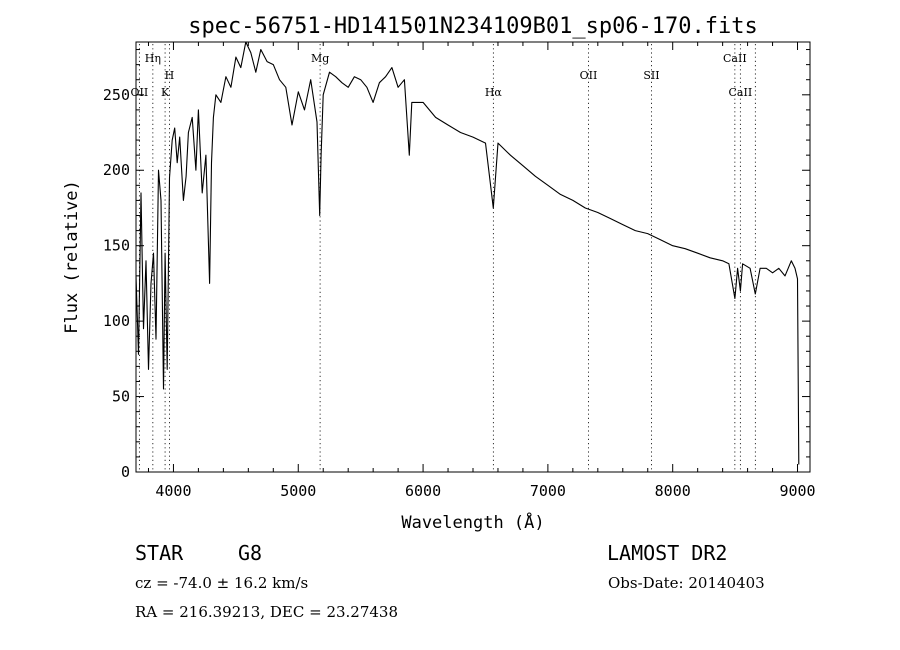  What do you see at coordinates (472, 522) in the screenshot?
I see `x-axis-label: Wavelength (Å)` at bounding box center [472, 522].